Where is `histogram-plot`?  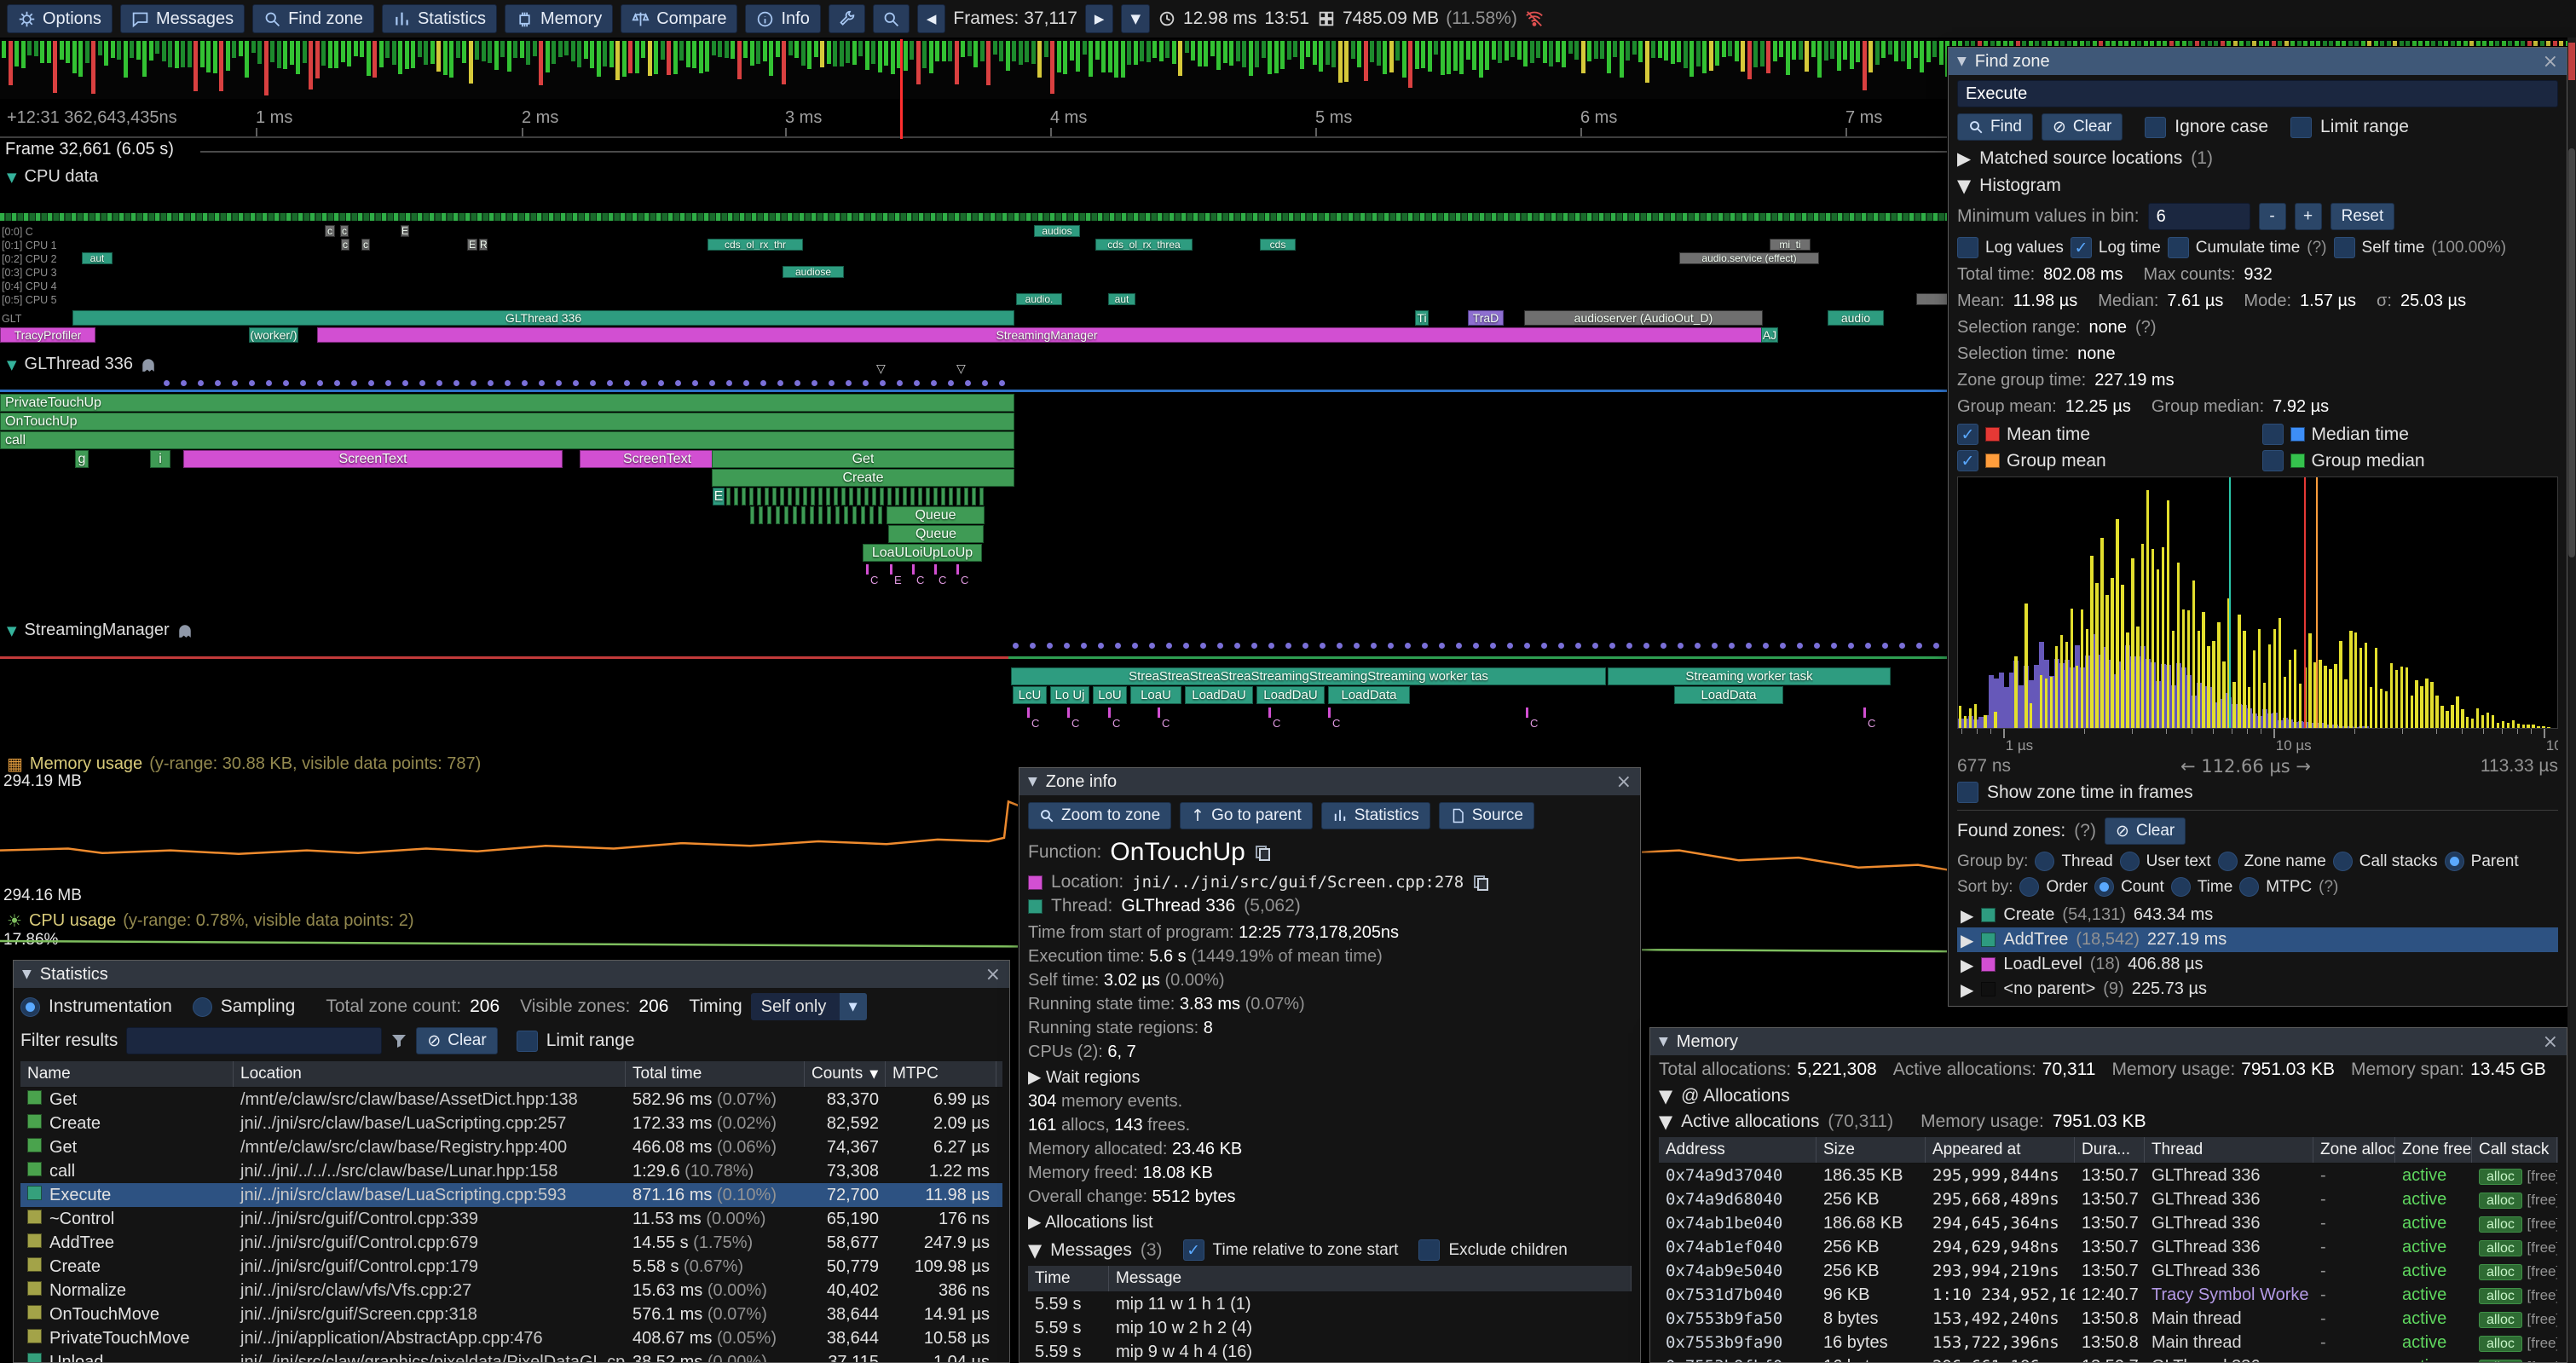
histogram-plot is located at coordinates (2257, 602).